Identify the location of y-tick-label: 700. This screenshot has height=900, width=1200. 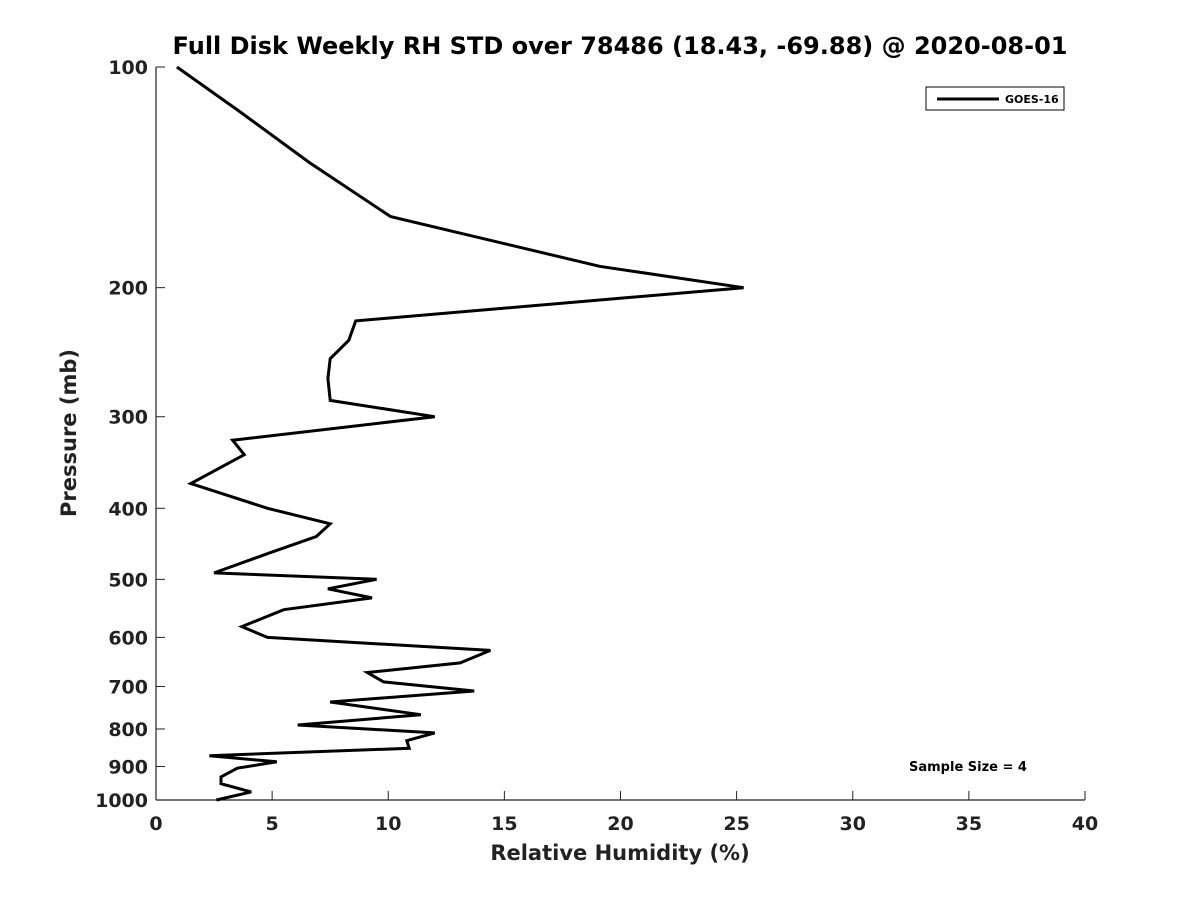
(128, 687).